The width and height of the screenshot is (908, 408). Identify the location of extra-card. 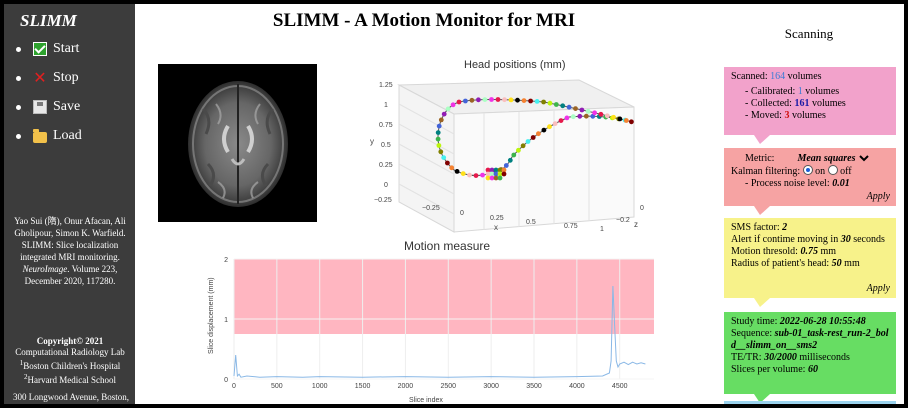
(810, 402).